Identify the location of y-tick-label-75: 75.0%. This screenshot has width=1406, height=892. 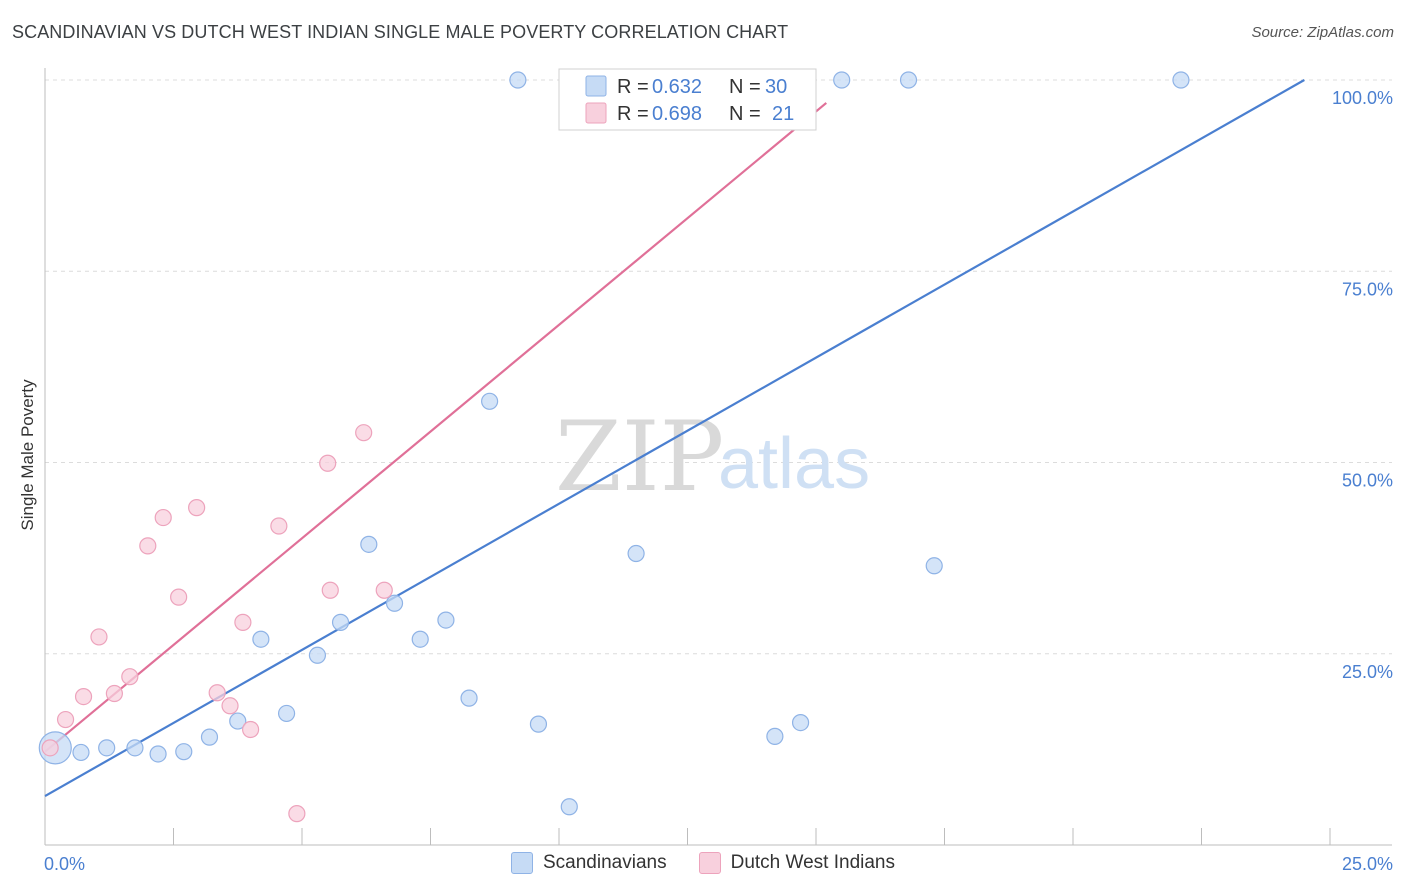
(1367, 289).